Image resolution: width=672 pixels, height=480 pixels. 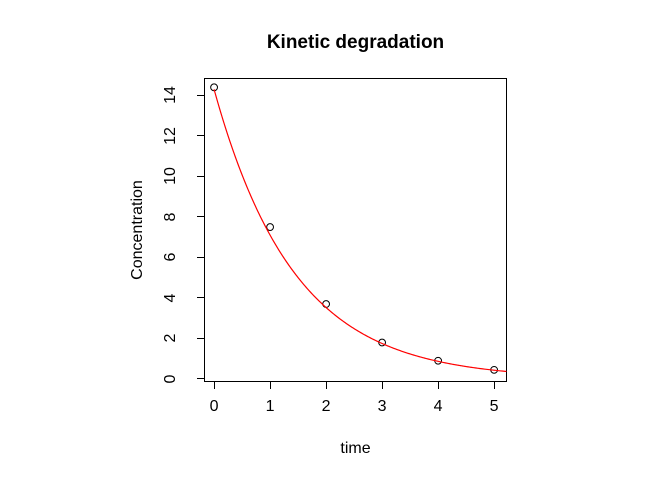 I want to click on x-tick-label: 2, so click(x=326, y=406).